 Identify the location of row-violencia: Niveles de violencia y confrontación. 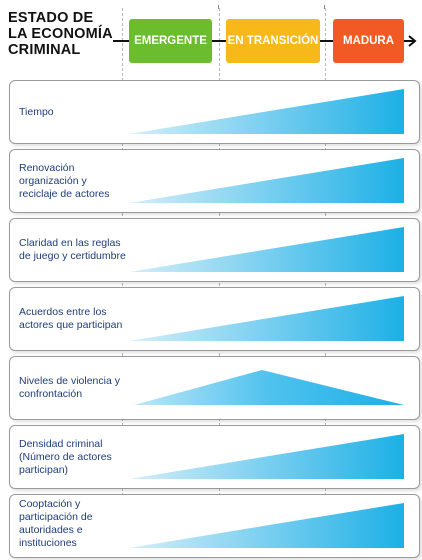
(214, 388).